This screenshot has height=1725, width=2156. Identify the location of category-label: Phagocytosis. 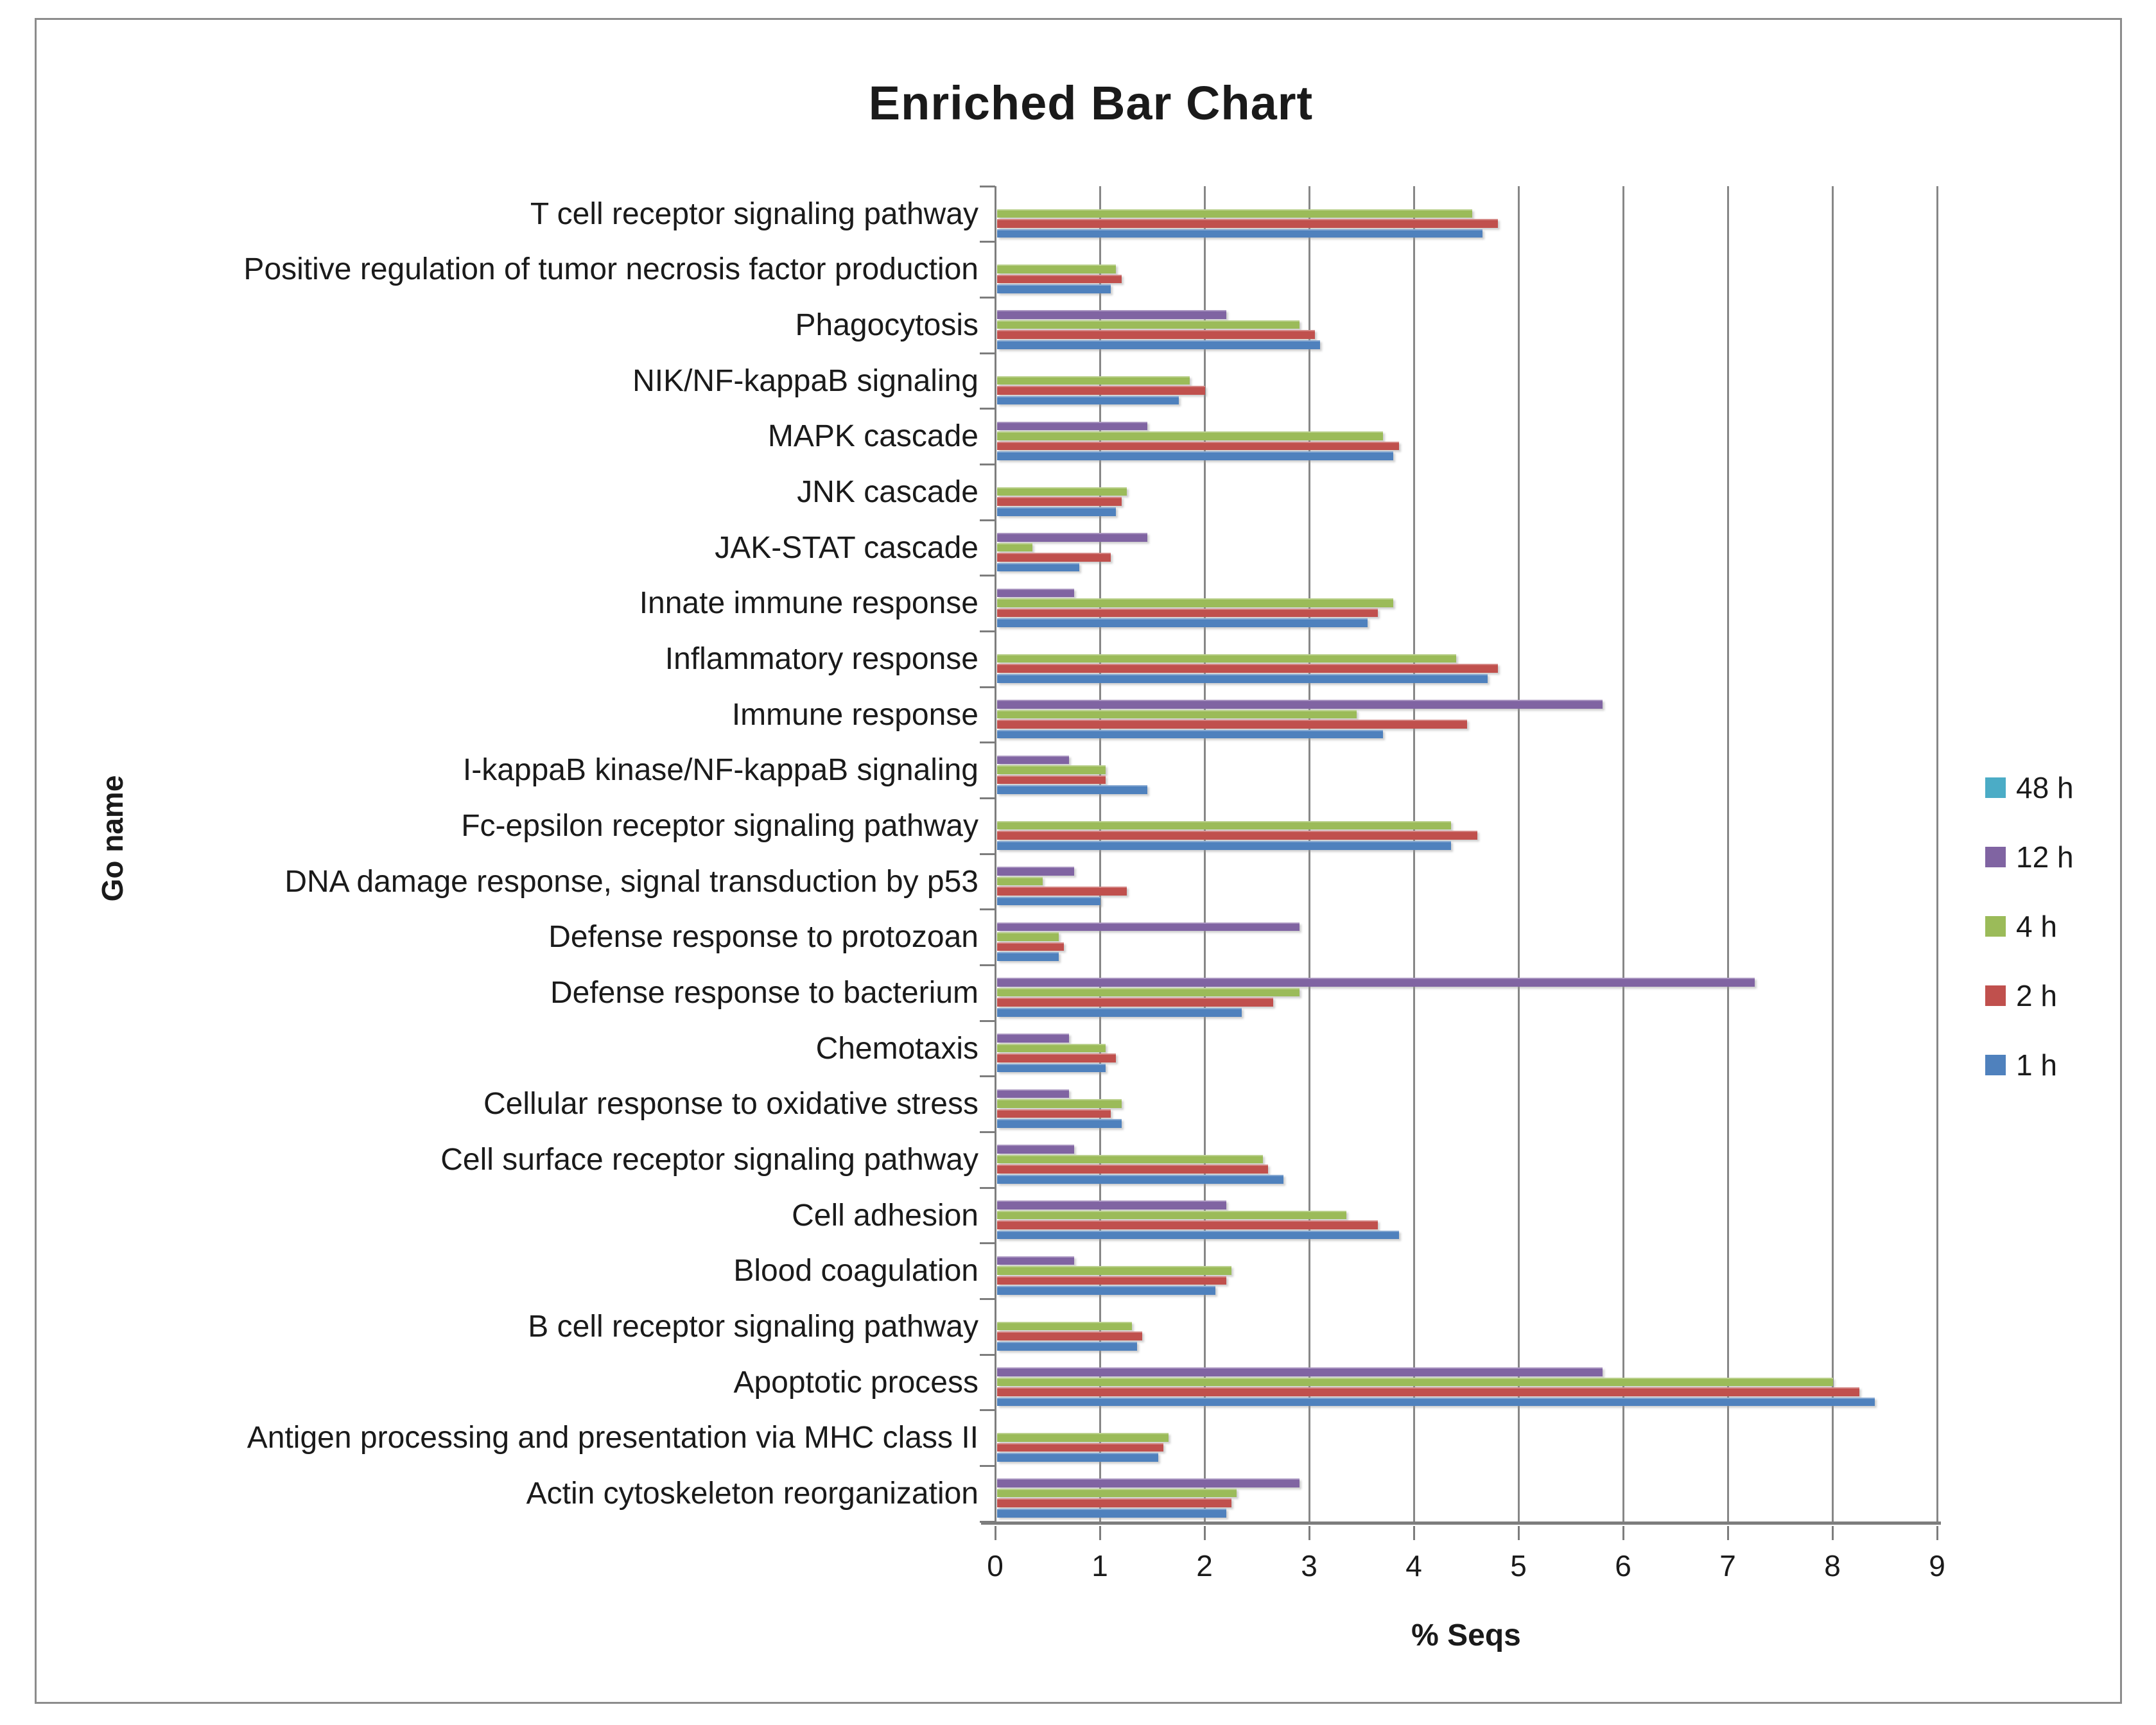
(887, 325).